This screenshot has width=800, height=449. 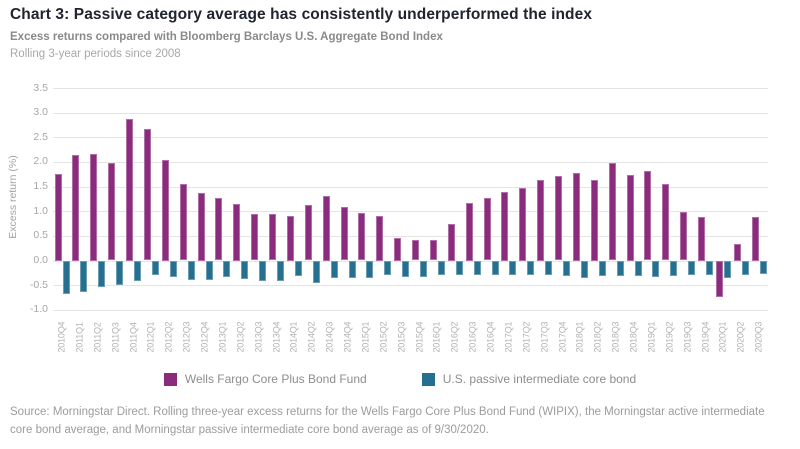 I want to click on x-tick-label: 2019Q1, so click(x=651, y=337).